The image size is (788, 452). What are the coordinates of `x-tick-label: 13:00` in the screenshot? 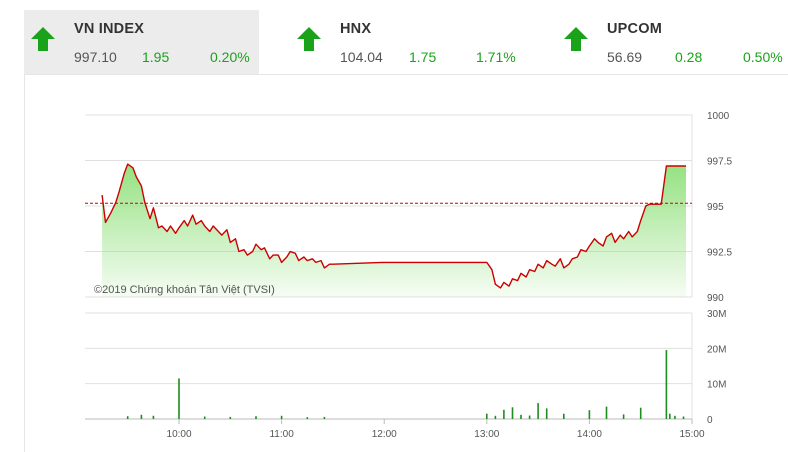 It's located at (486, 434).